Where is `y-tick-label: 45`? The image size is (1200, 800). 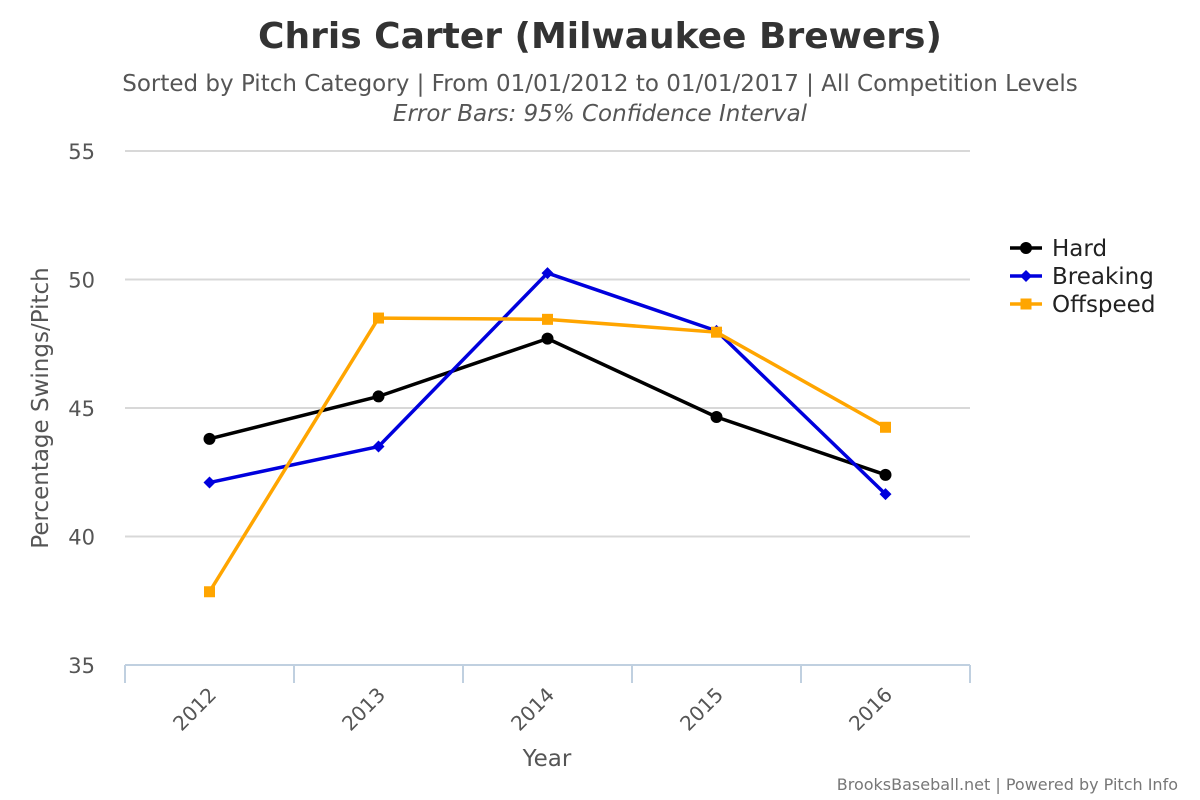 y-tick-label: 45 is located at coordinates (81, 409).